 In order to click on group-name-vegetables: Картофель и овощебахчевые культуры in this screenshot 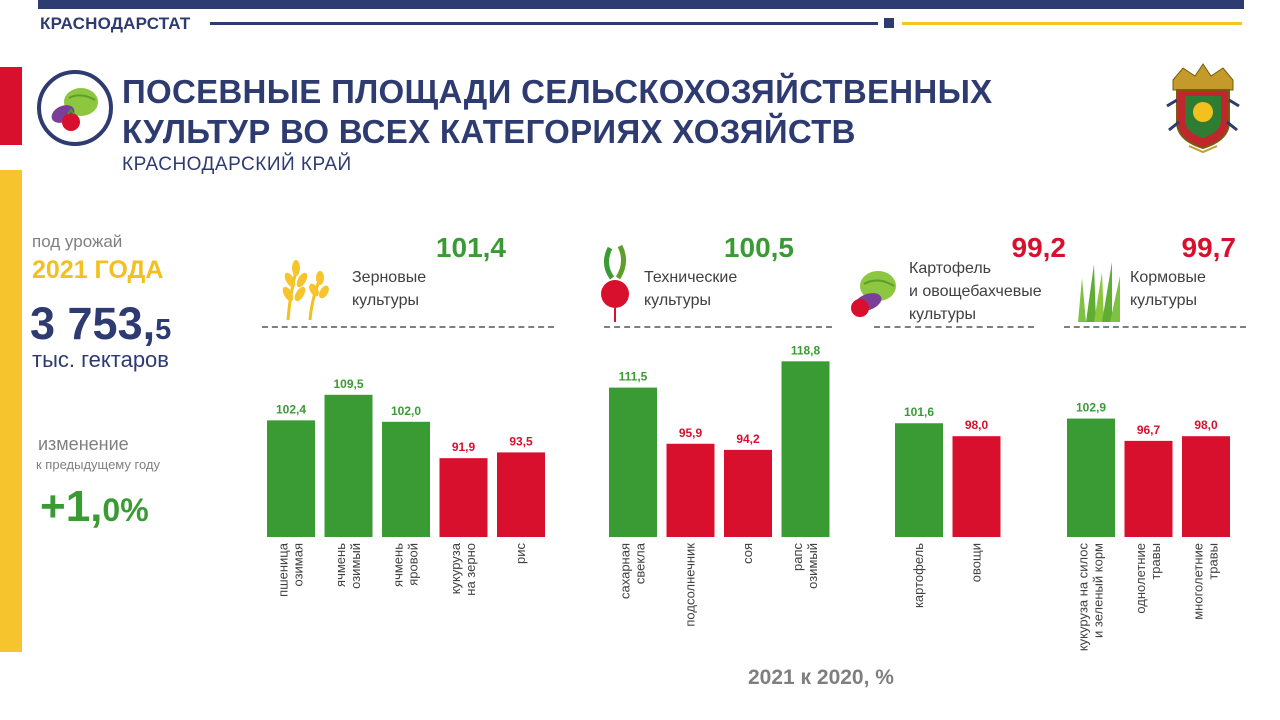, I will do `click(975, 291)`.